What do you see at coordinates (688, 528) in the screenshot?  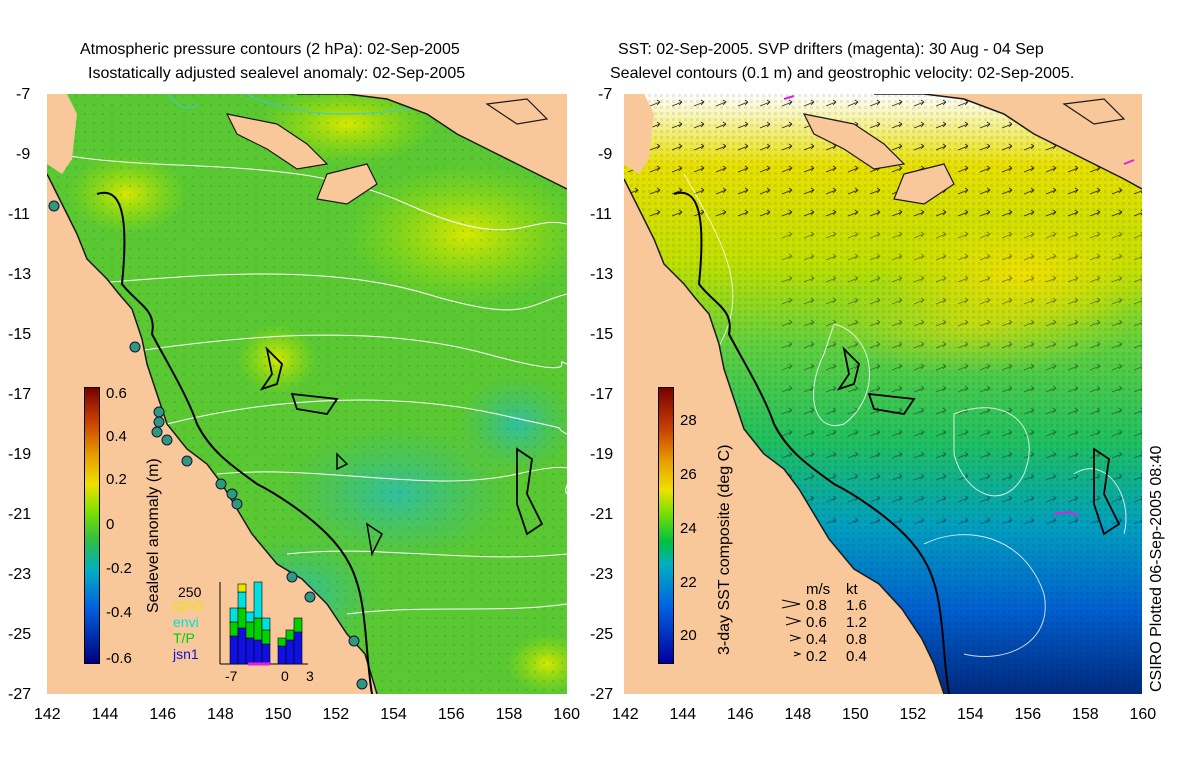 I see `sst-cb-tick-2: 24` at bounding box center [688, 528].